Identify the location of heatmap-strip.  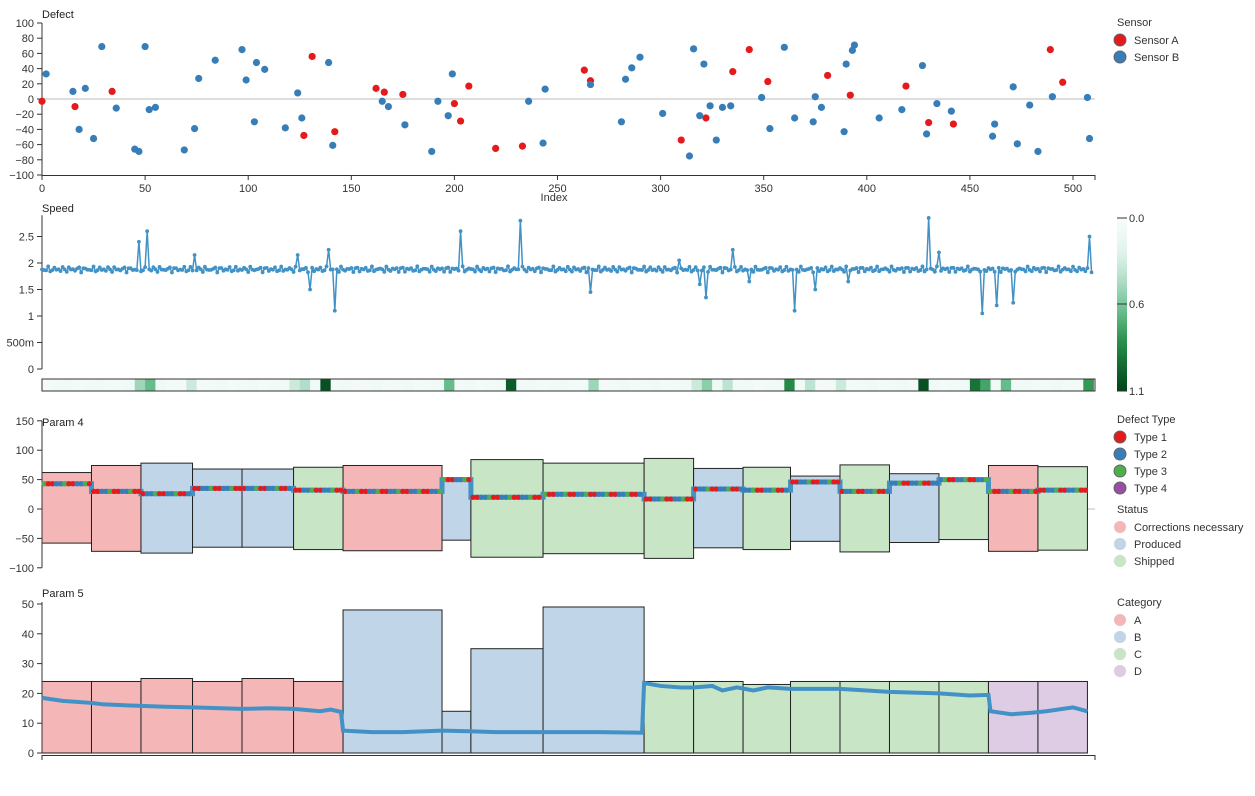
(568, 385).